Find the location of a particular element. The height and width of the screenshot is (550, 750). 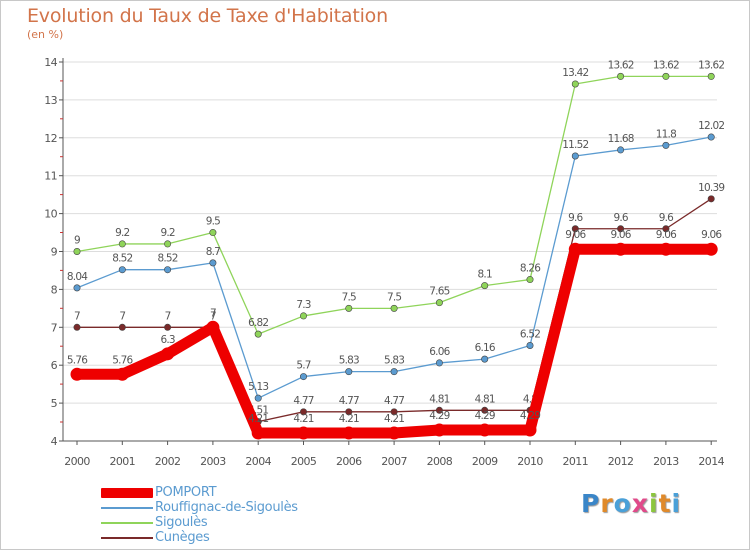

x-tick-label: 2001 is located at coordinates (122, 461).